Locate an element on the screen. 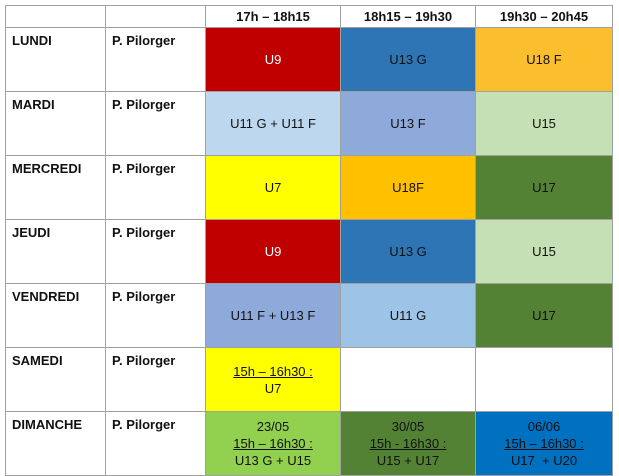 This screenshot has width=619, height=476. slot-header: 19h30 – 20h45 is located at coordinates (544, 16).